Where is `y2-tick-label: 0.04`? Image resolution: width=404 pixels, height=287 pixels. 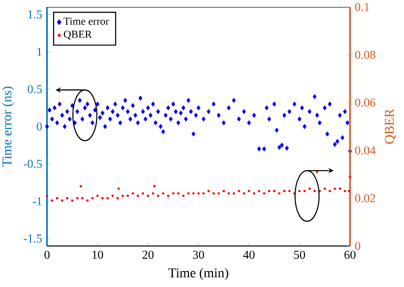
y2-tick-label: 0.04 is located at coordinates (365, 150).